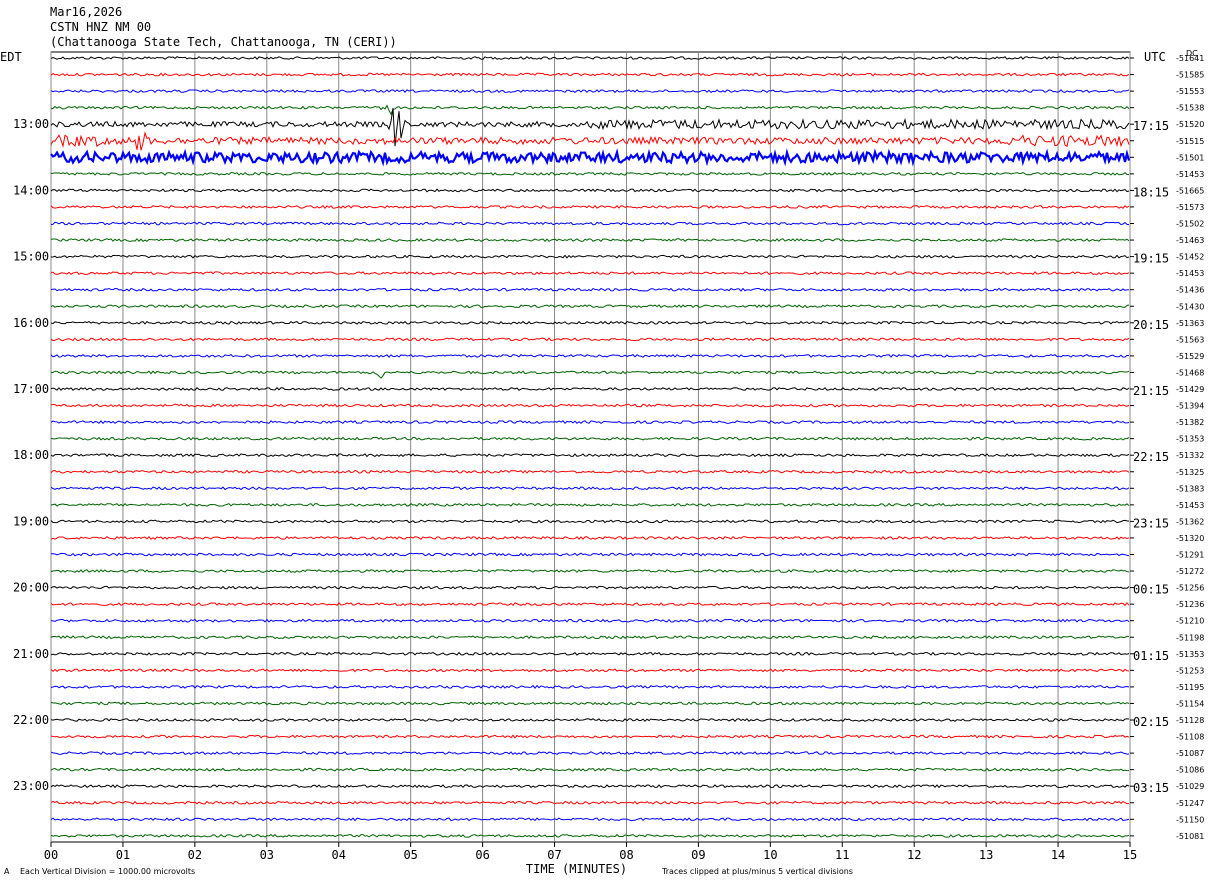 The image size is (1210, 886). What do you see at coordinates (1190, 819) in the screenshot?
I see `dc-offset-label: -51150` at bounding box center [1190, 819].